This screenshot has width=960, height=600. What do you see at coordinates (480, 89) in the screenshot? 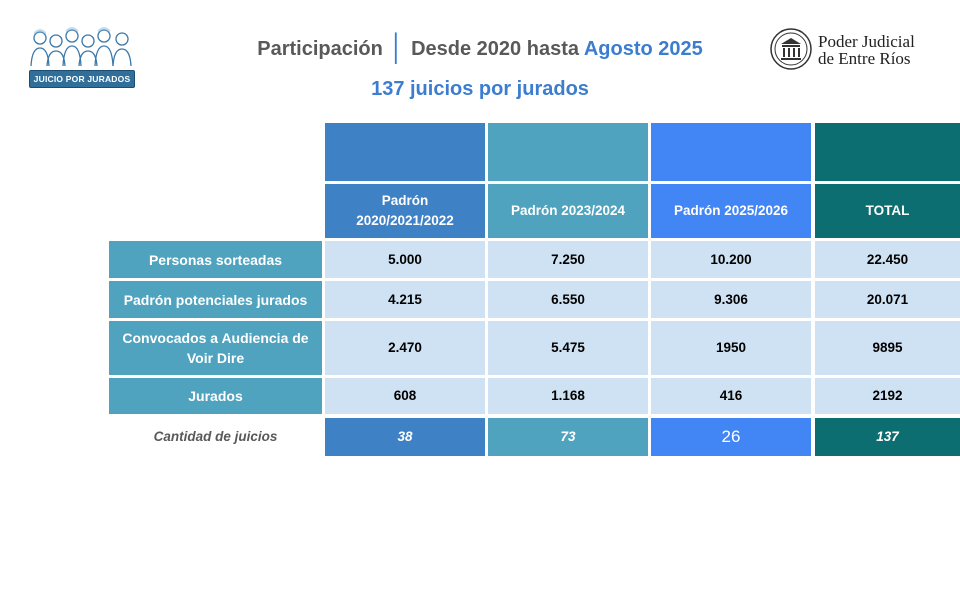
I see `page-subtitle: 137 juicios por jurados` at bounding box center [480, 89].